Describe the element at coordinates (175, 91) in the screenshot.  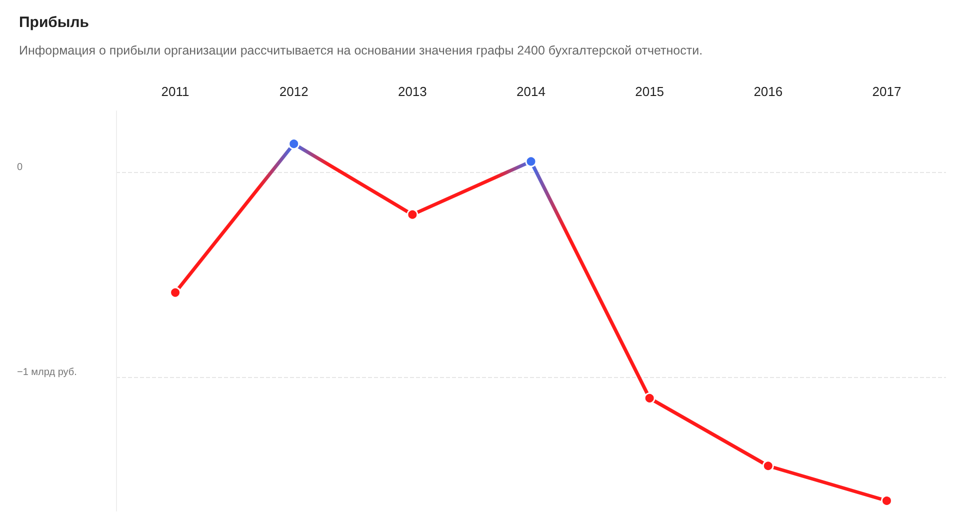
I see `x-tick-label: 2011` at that location.